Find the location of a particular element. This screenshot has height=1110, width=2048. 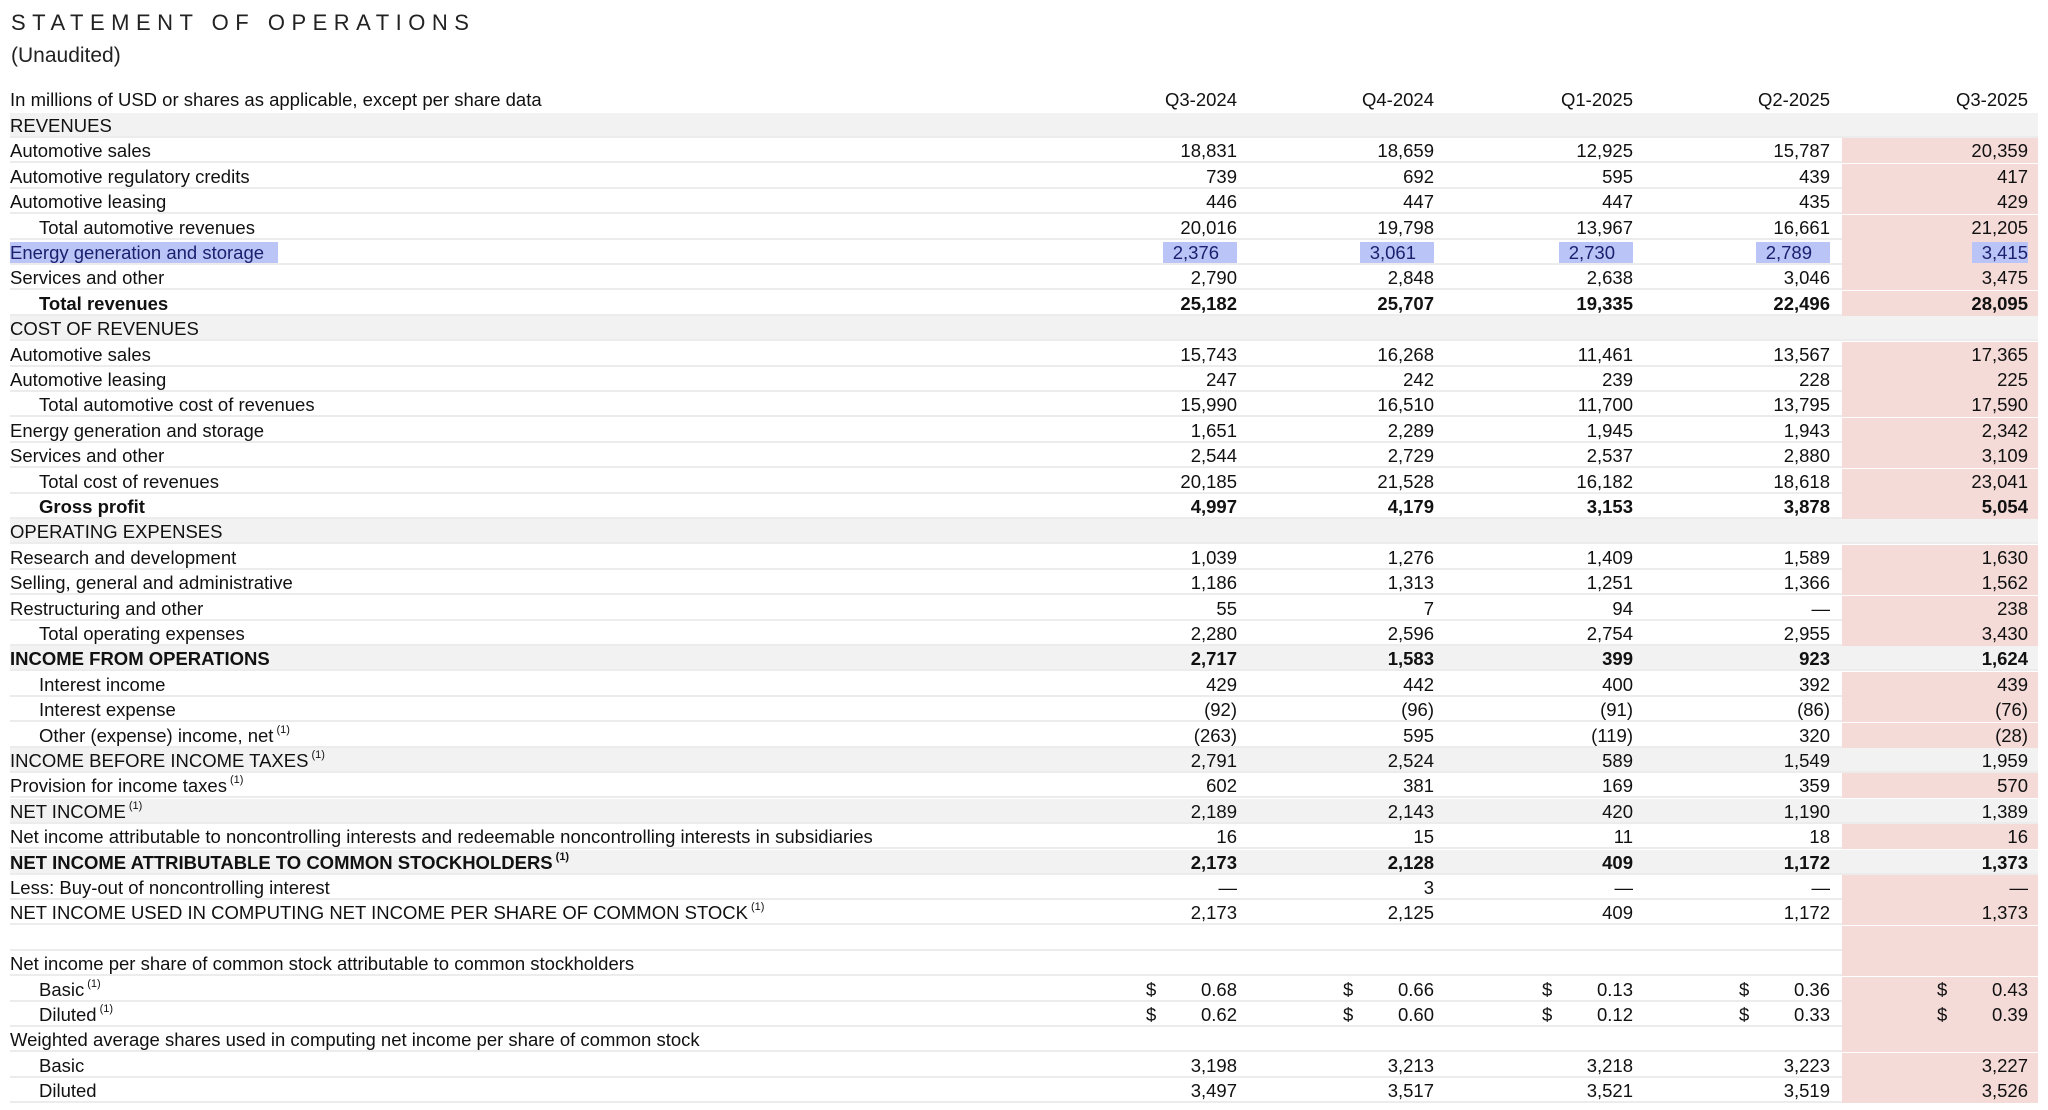

row-value: 3 is located at coordinates (1429, 887).